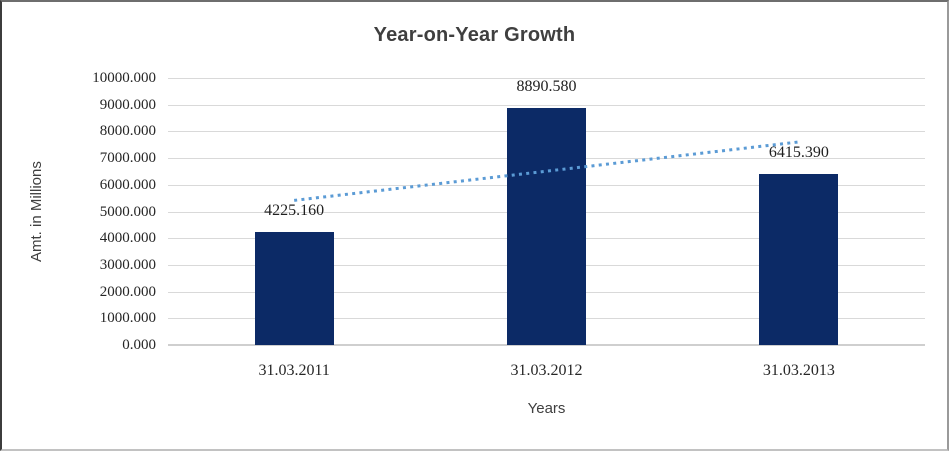 Image resolution: width=949 pixels, height=451 pixels. Describe the element at coordinates (546, 408) in the screenshot. I see `x-axis-title: Years` at that location.